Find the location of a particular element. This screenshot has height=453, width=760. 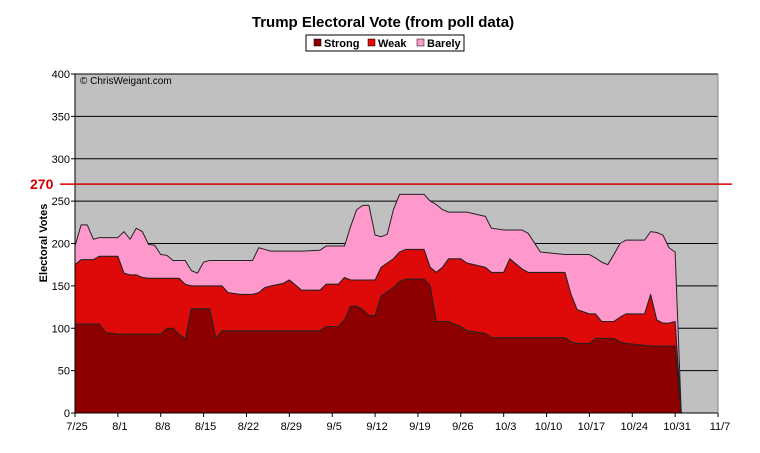

chart-title: Trump Electoral Vote (from poll data) is located at coordinates (383, 22).